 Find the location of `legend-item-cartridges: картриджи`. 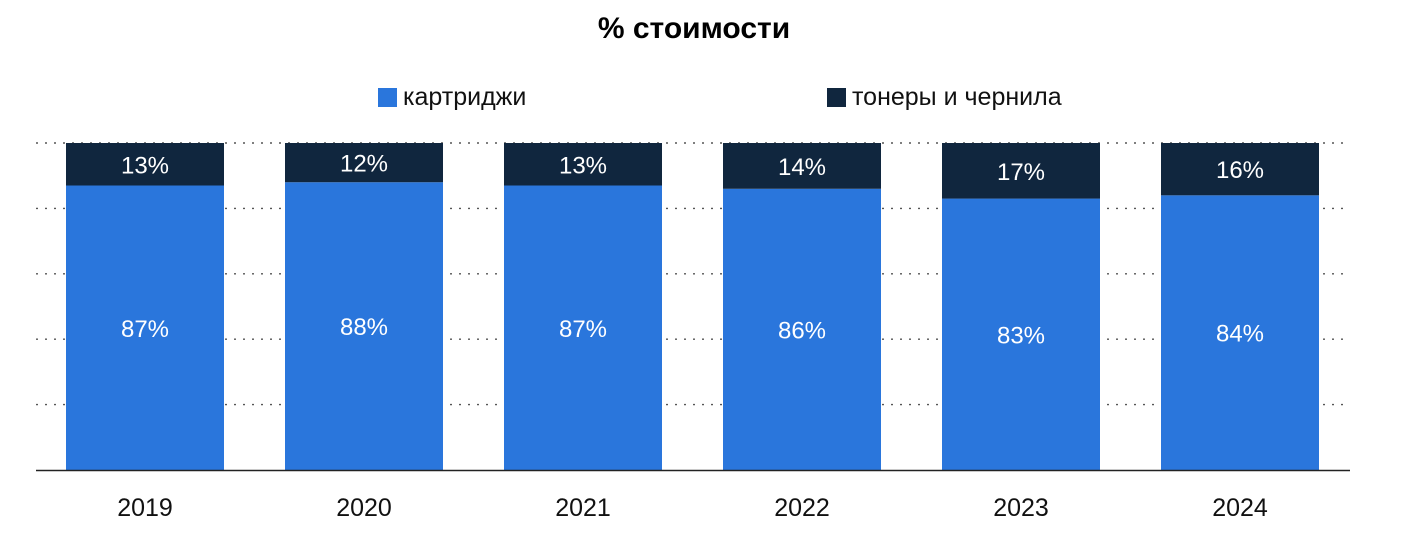

legend-item-cartridges: картриджи is located at coordinates (452, 97).